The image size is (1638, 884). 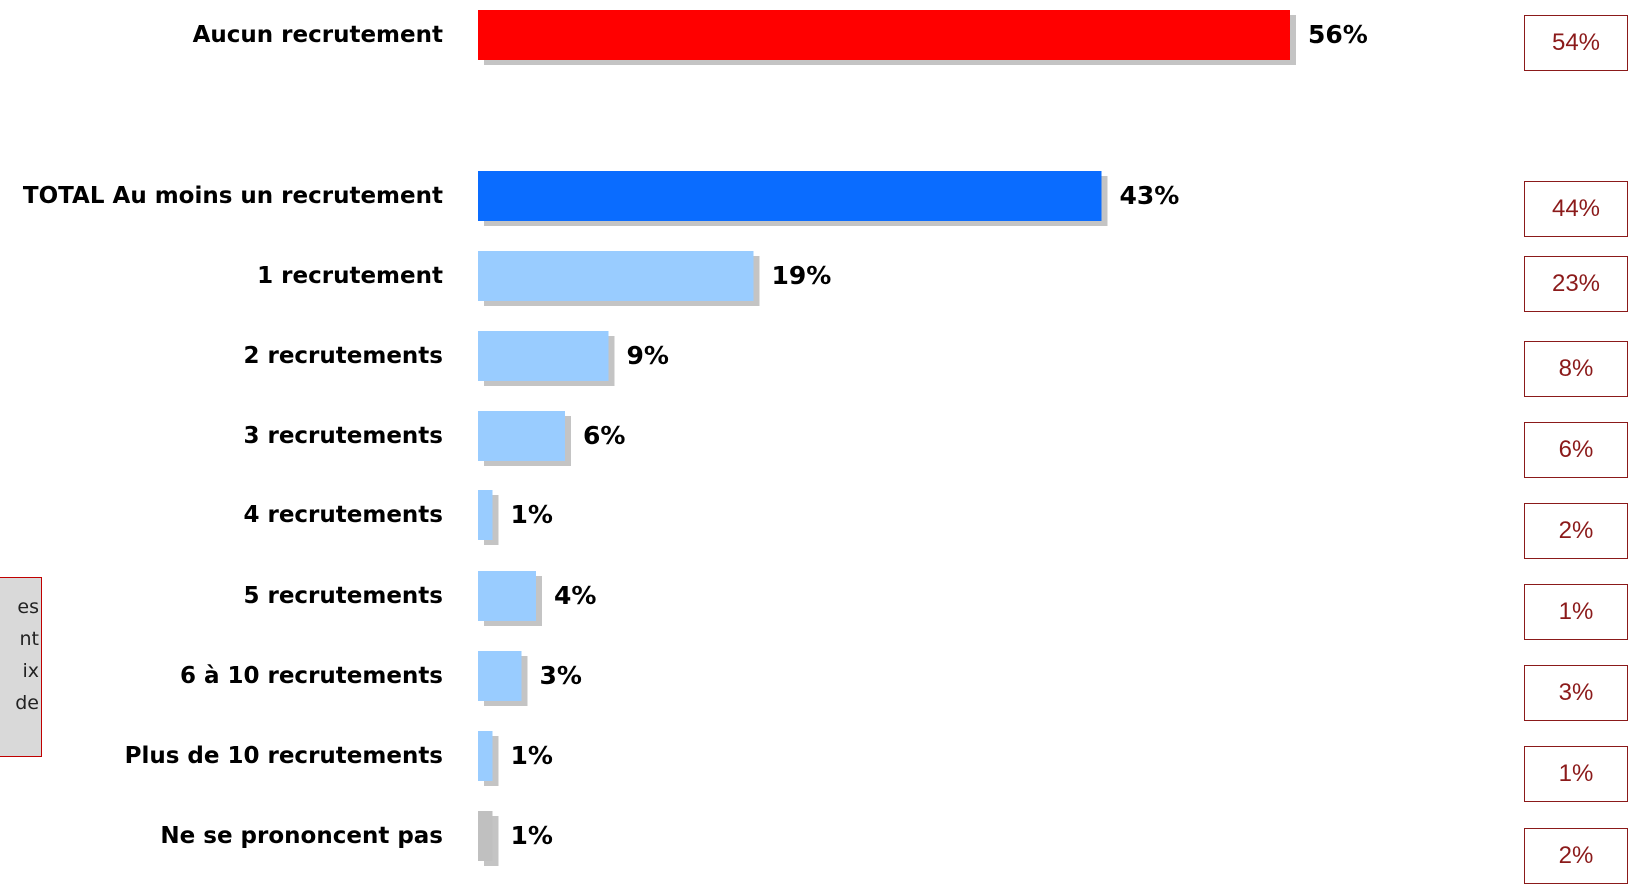 I want to click on comparison-value-box: 44%, so click(x=1576, y=209).